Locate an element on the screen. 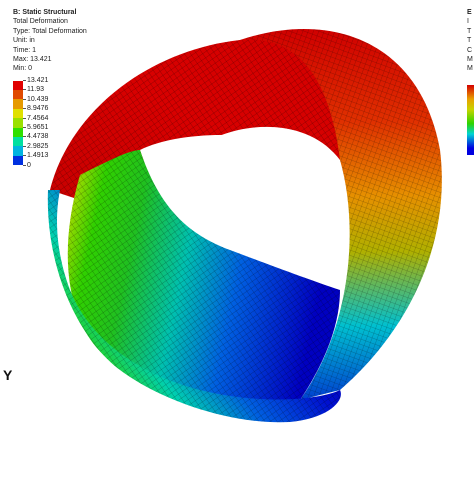 Image resolution: width=474 pixels, height=479 pixels. result-max: Max: 13.421 is located at coordinates (32, 60).